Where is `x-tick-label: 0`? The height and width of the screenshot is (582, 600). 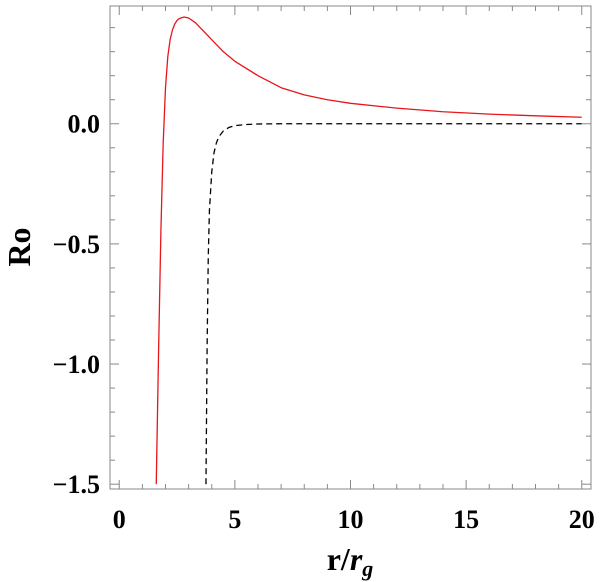
x-tick-label: 0 is located at coordinates (119, 519).